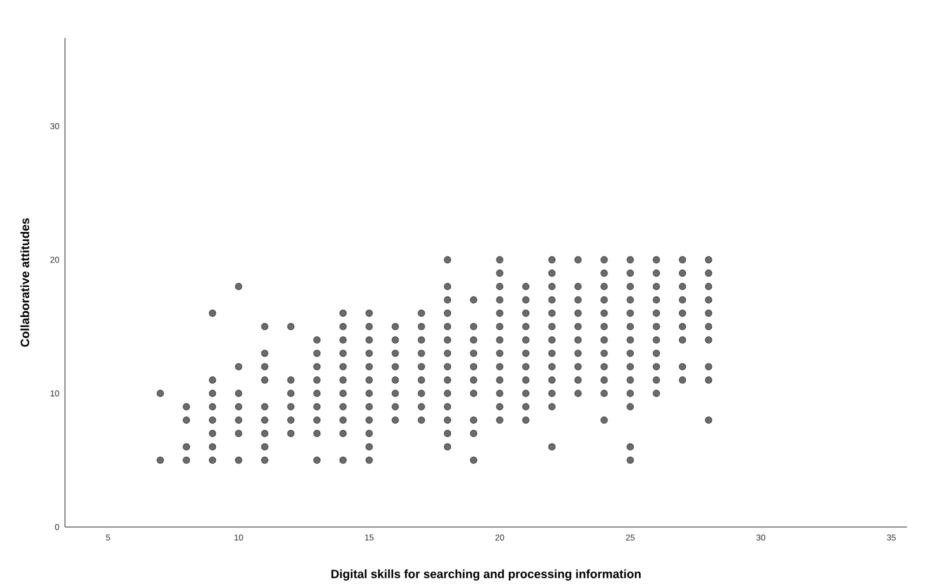  What do you see at coordinates (55, 259) in the screenshot?
I see `y-tick-label: 20` at bounding box center [55, 259].